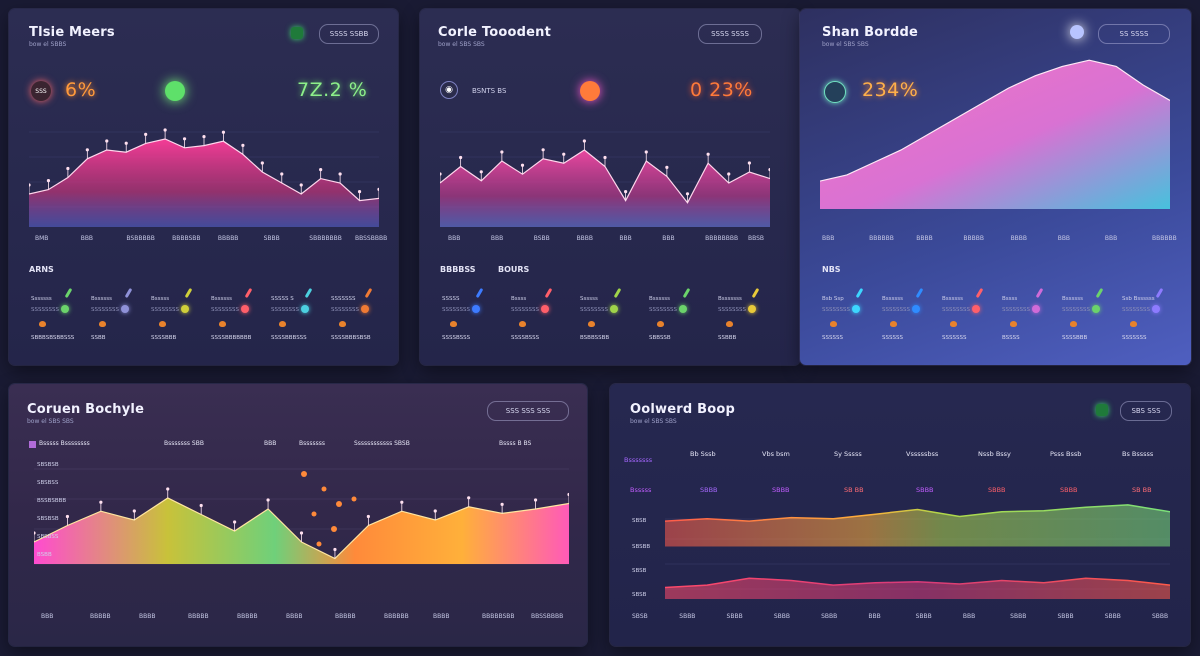 Image resolution: width=1200 pixels, height=656 pixels. Describe the element at coordinates (730, 299) in the screenshot. I see `legend-item-name: Bsssssss` at that location.